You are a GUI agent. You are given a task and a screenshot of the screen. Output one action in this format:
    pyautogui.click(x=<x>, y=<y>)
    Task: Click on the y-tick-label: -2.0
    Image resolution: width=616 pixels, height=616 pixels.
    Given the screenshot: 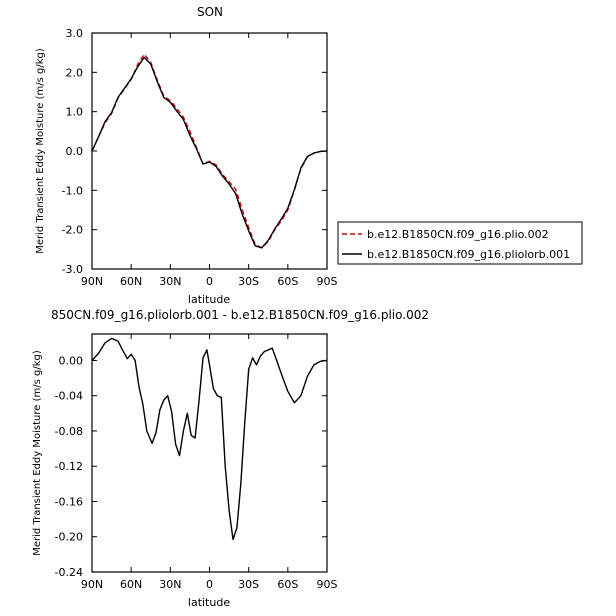 What is the action you would take?
    pyautogui.click(x=72, y=230)
    